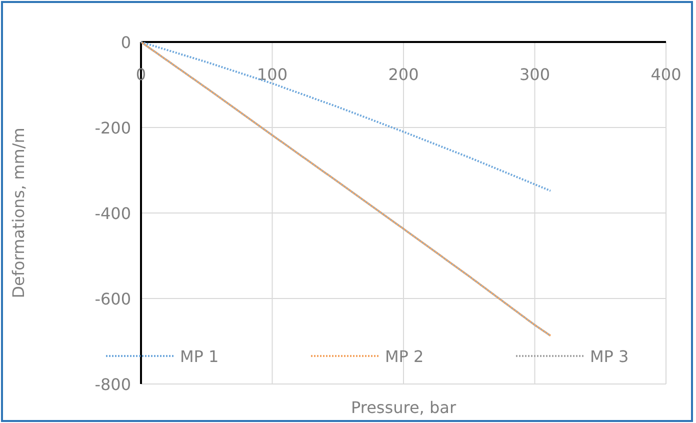 The image size is (696, 423). What do you see at coordinates (403, 407) in the screenshot?
I see `x-axis-title: Pressure, bar` at bounding box center [403, 407].